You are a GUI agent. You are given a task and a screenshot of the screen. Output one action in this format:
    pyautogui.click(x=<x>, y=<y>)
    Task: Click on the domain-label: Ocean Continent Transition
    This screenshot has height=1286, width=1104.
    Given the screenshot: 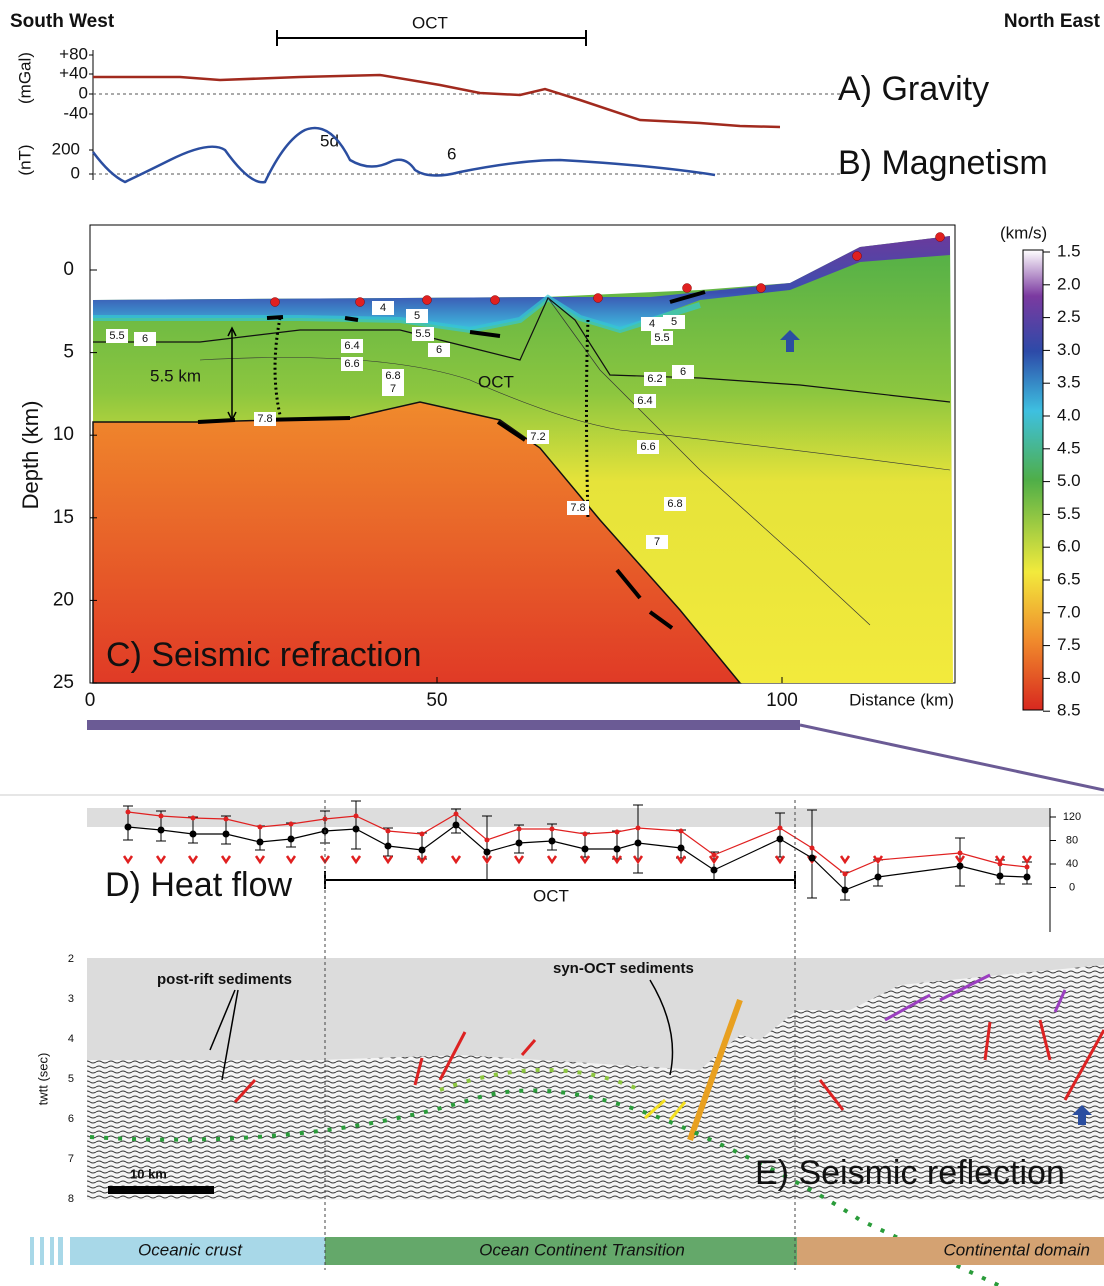 What is the action you would take?
    pyautogui.click(x=582, y=1249)
    